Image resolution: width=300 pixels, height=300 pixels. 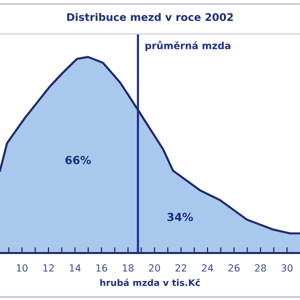 I want to click on x-tick-label: 22, so click(x=181, y=268).